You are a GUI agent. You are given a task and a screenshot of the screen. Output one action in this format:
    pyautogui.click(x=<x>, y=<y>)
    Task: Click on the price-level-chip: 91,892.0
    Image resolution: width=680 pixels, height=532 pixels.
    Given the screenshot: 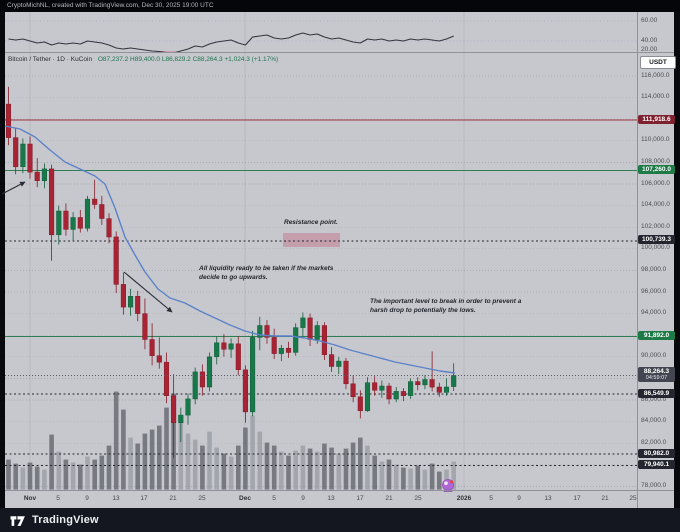 What is the action you would take?
    pyautogui.click(x=656, y=335)
    